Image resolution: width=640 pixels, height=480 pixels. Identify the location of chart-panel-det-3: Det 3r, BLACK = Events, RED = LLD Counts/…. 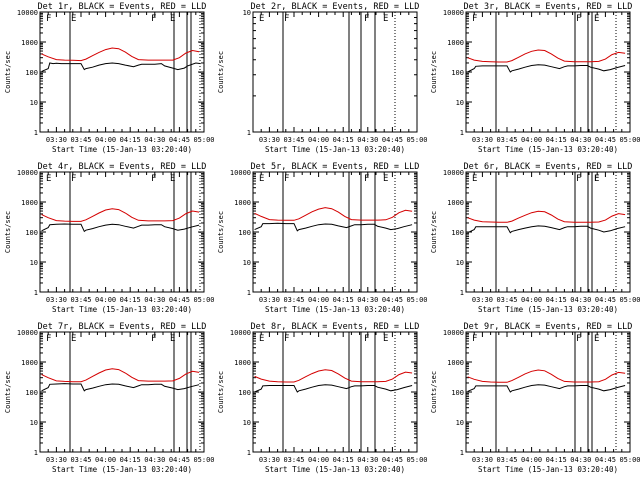
(535, 78).